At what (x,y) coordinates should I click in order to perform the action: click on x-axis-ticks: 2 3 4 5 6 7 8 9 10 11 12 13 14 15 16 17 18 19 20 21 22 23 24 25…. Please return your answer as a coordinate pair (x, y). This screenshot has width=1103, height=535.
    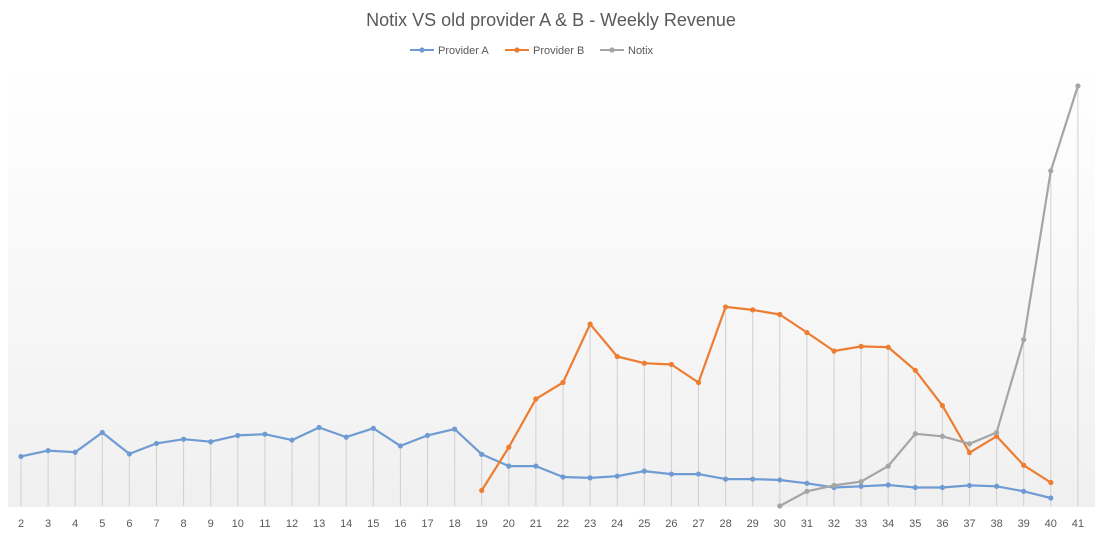
    Looking at the image, I should click on (551, 524).